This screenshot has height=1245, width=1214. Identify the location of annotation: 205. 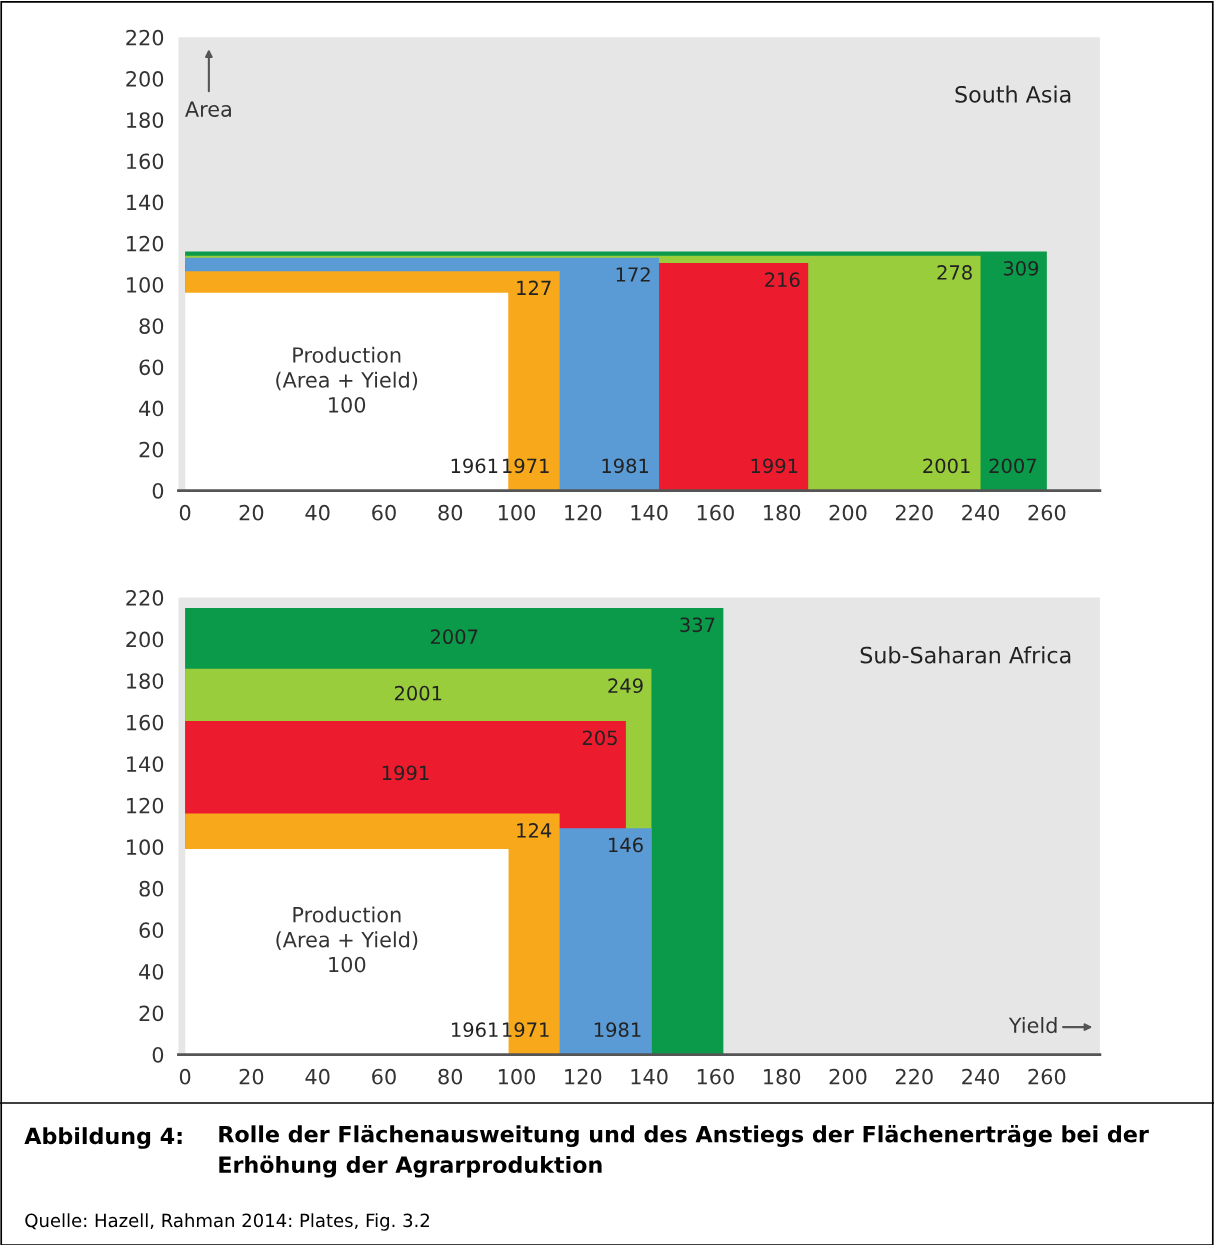
(599, 738).